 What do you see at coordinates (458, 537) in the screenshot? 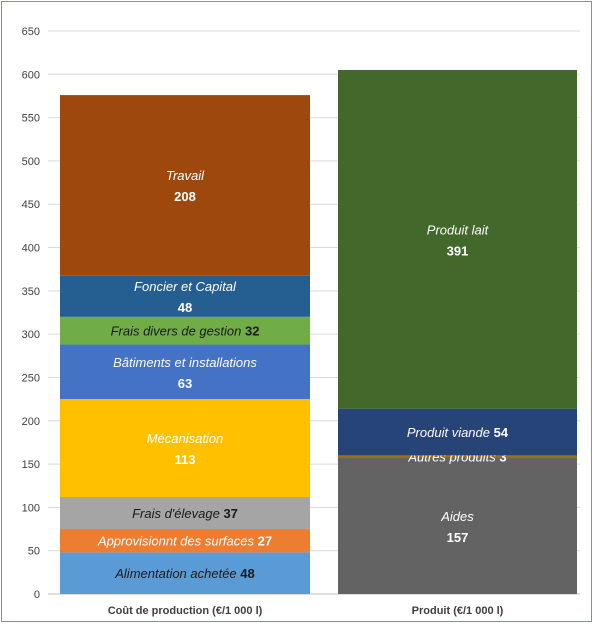
I see `segment-value-aides: 157` at bounding box center [458, 537].